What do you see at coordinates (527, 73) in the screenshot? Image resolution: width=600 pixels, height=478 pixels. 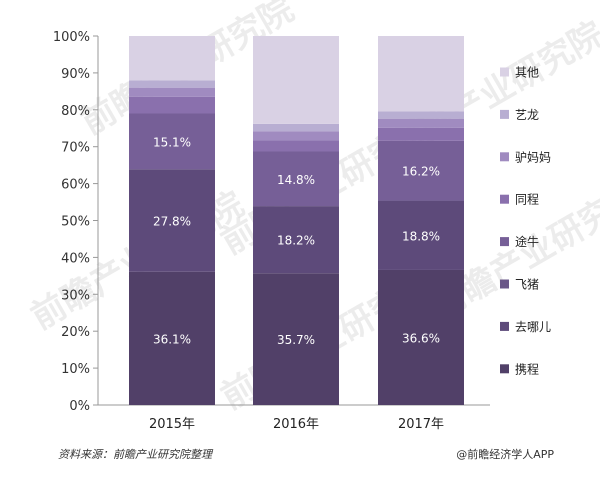 I see `legend-label: 其他` at bounding box center [527, 73].